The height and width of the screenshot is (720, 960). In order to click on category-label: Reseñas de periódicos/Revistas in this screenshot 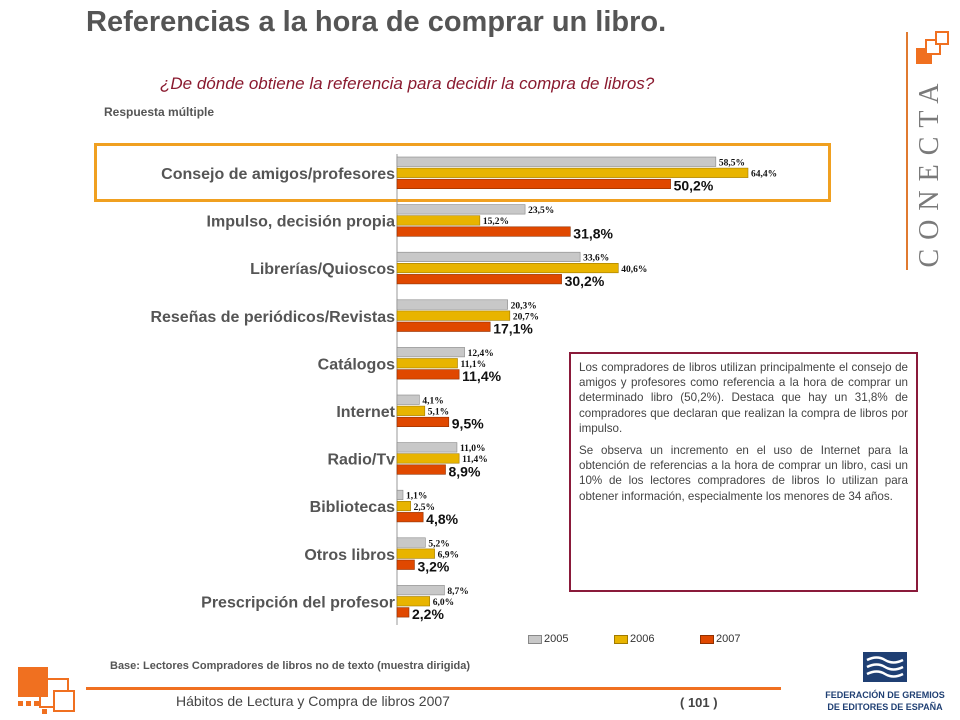, I will do `click(272, 317)`.